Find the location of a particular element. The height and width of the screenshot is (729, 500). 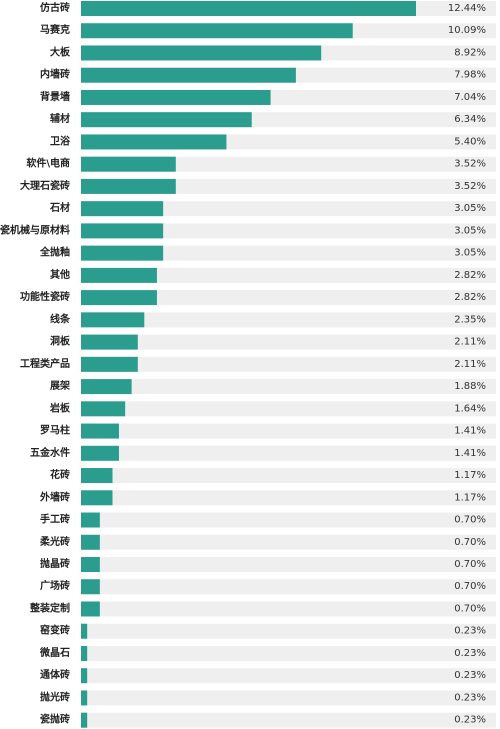

value-label: 7.04% is located at coordinates (470, 97).